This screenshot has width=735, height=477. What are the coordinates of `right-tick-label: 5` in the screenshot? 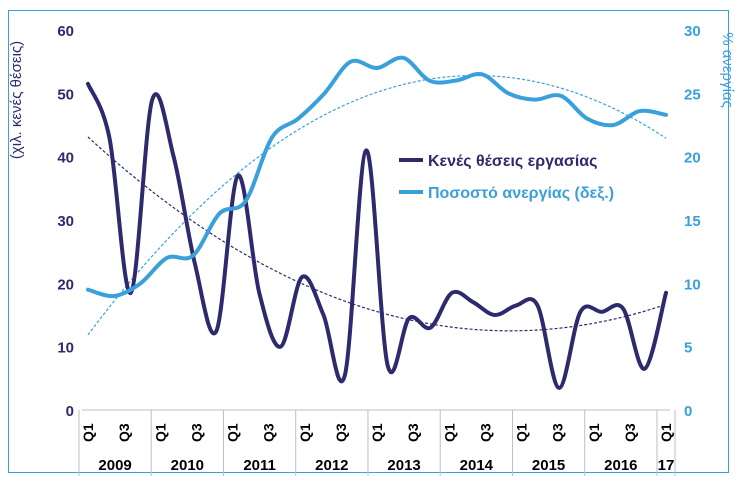 It's located at (688, 348).